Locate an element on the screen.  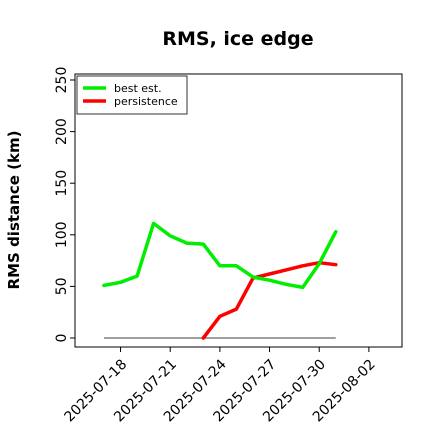
y-tick-label: 50 is located at coordinates (62, 286).